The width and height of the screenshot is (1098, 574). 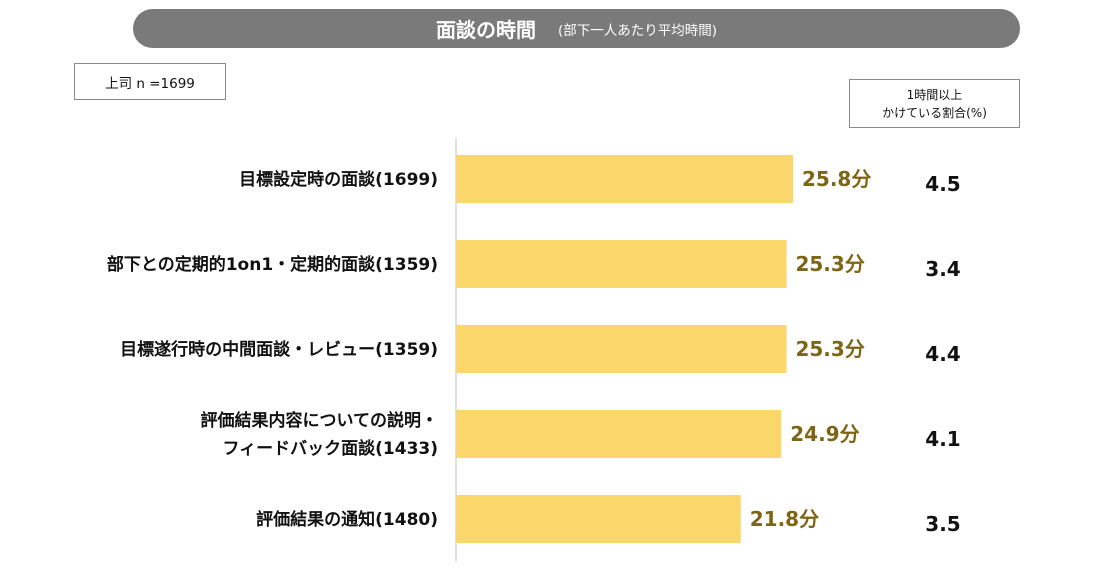 What do you see at coordinates (942, 354) in the screenshot?
I see `ratio-label: 4.4` at bounding box center [942, 354].